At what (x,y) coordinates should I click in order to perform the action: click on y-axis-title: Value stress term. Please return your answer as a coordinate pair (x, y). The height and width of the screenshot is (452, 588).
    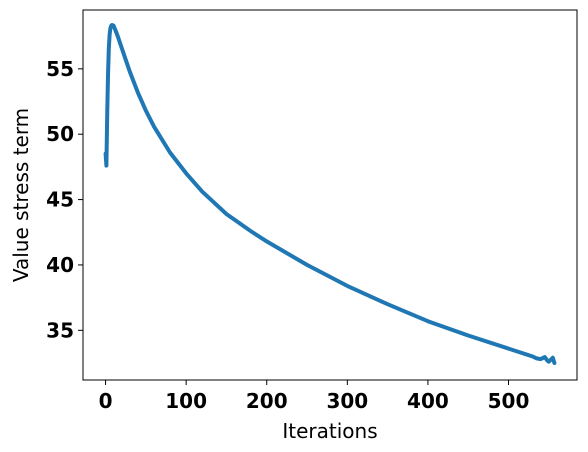
    Looking at the image, I should click on (21, 195).